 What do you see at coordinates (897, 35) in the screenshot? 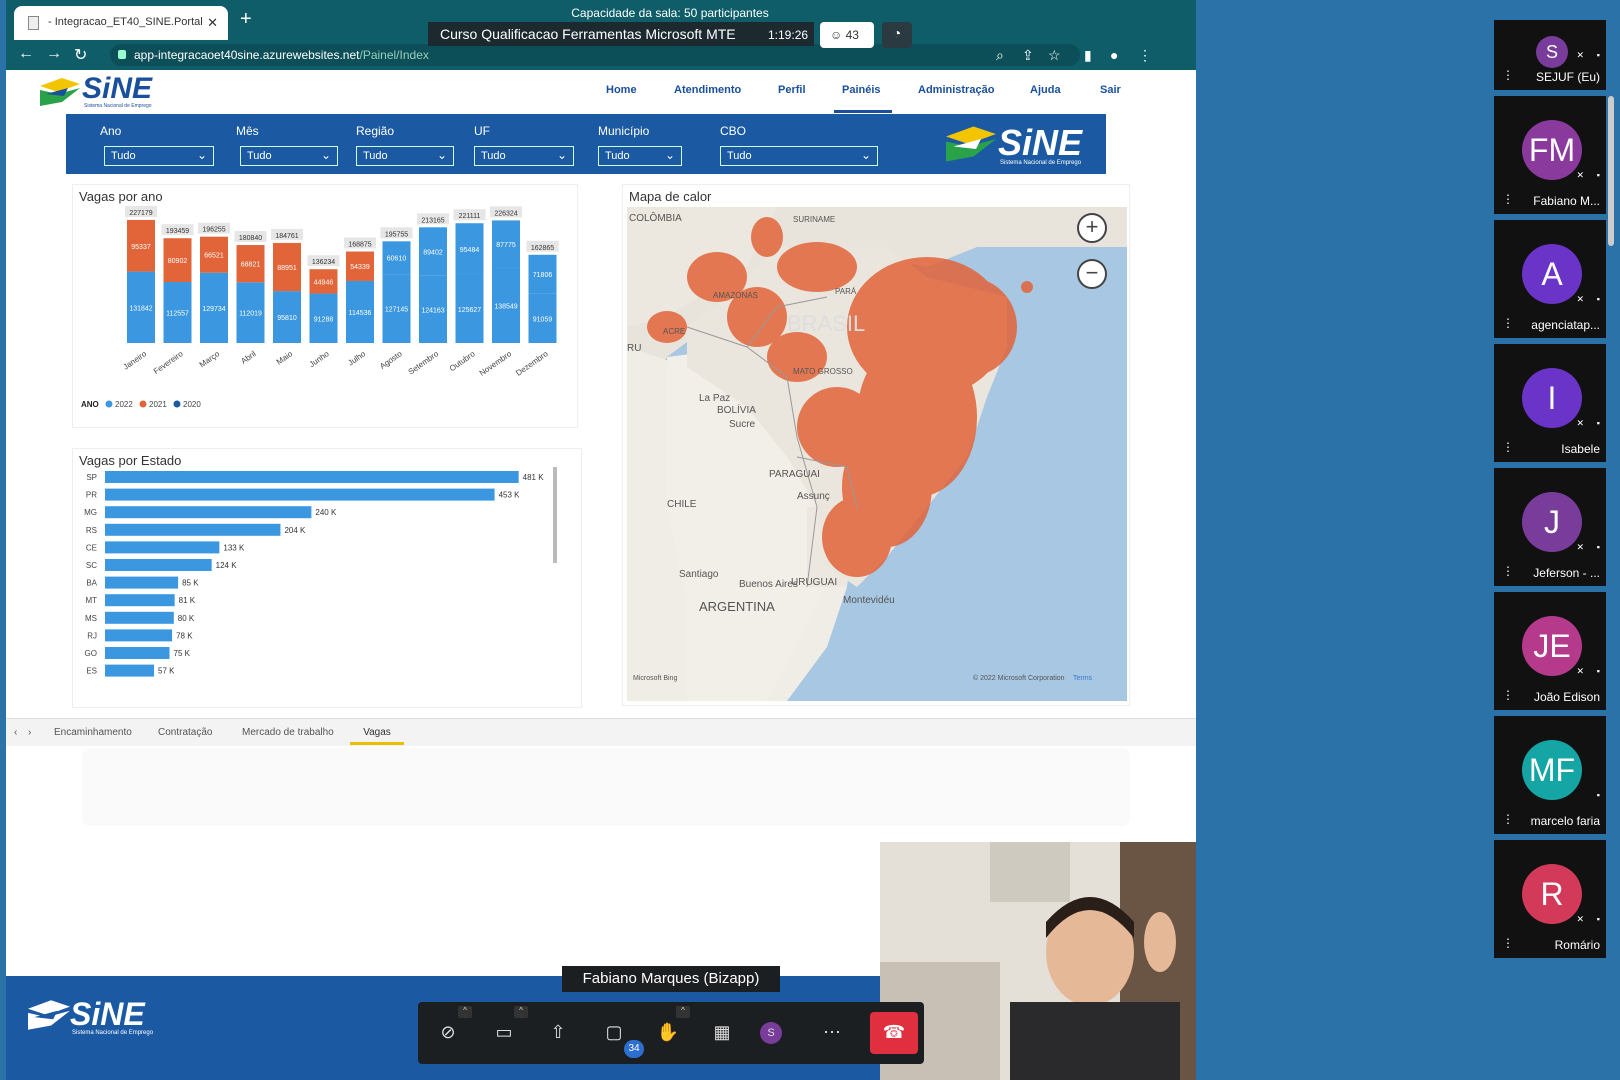
I see `gauge-icon: ◔` at bounding box center [897, 35].